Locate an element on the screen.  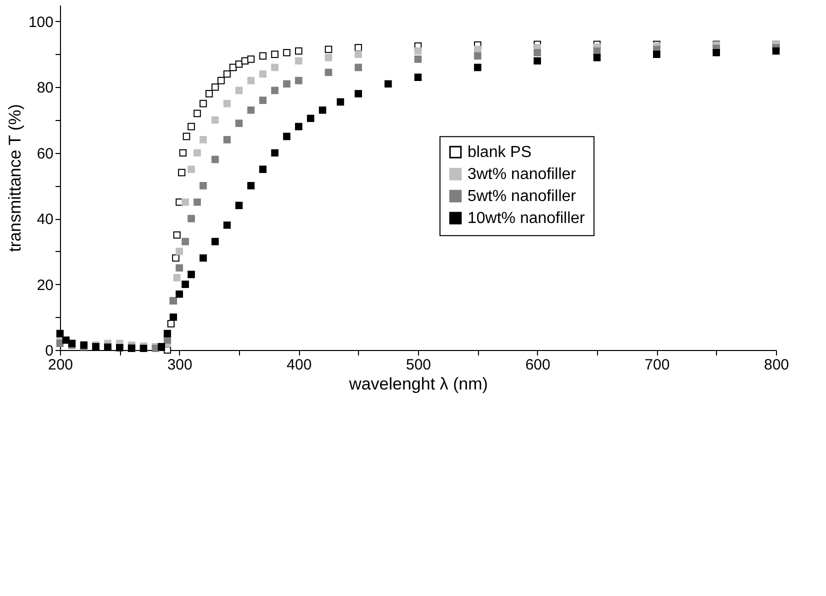
y-tick-label: 100 is located at coordinates (41, 22).